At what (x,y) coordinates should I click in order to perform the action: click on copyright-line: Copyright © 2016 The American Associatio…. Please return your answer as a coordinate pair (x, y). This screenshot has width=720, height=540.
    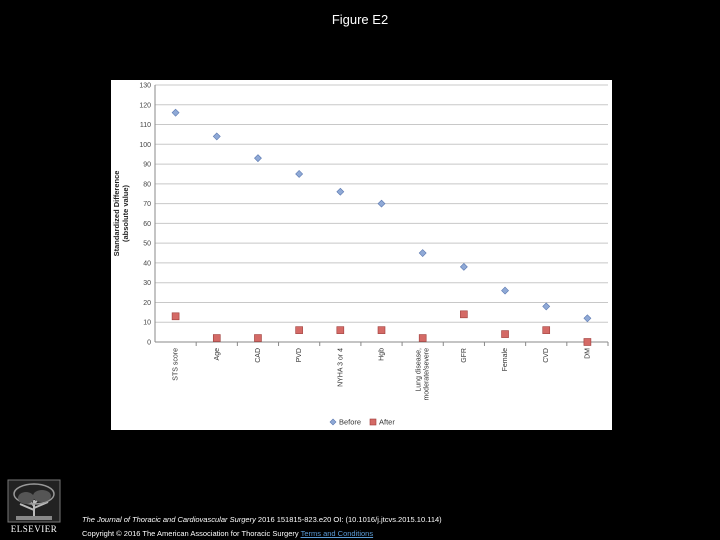
    Looking at the image, I should click on (227, 533).